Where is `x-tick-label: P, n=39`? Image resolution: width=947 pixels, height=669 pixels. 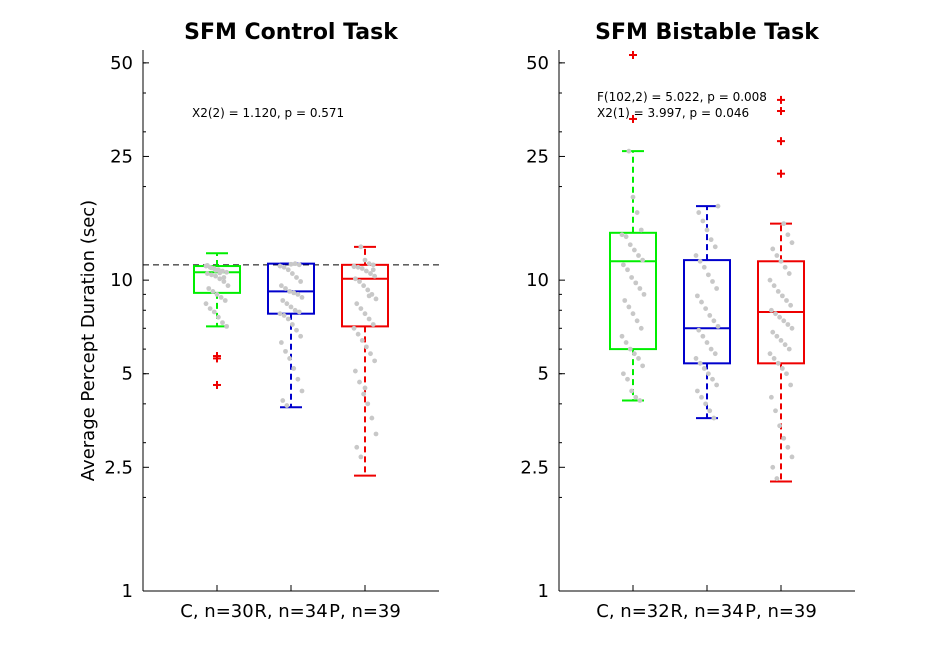
x-tick-label: P, n=39 is located at coordinates (365, 611).